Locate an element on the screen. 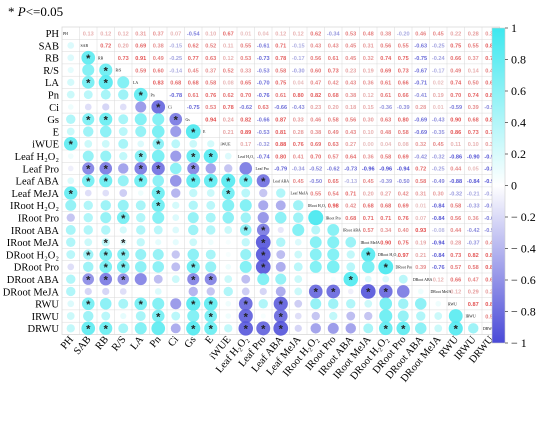 The height and width of the screenshot is (423, 550). corr-value: 0.83 is located at coordinates (158, 84).